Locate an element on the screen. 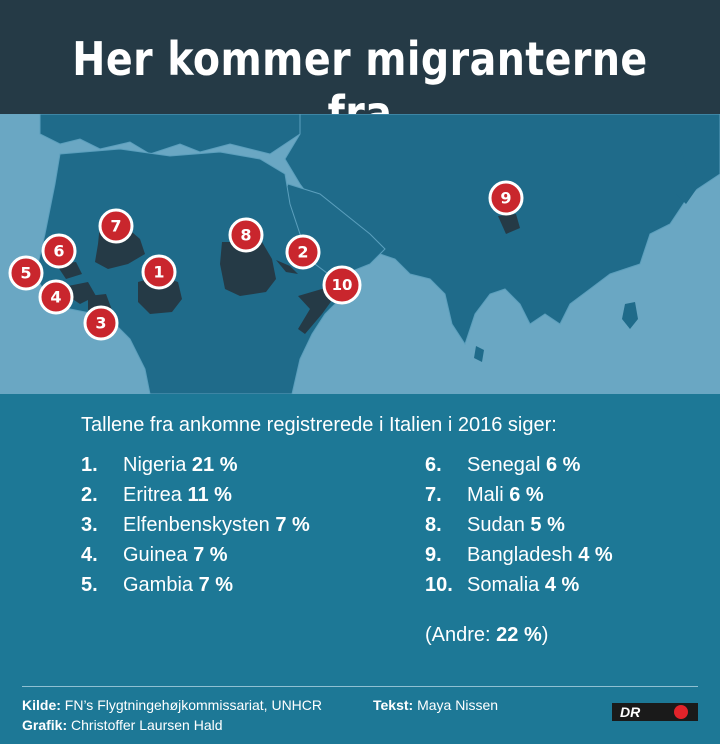  country-name: Nigeria is located at coordinates (155, 465).